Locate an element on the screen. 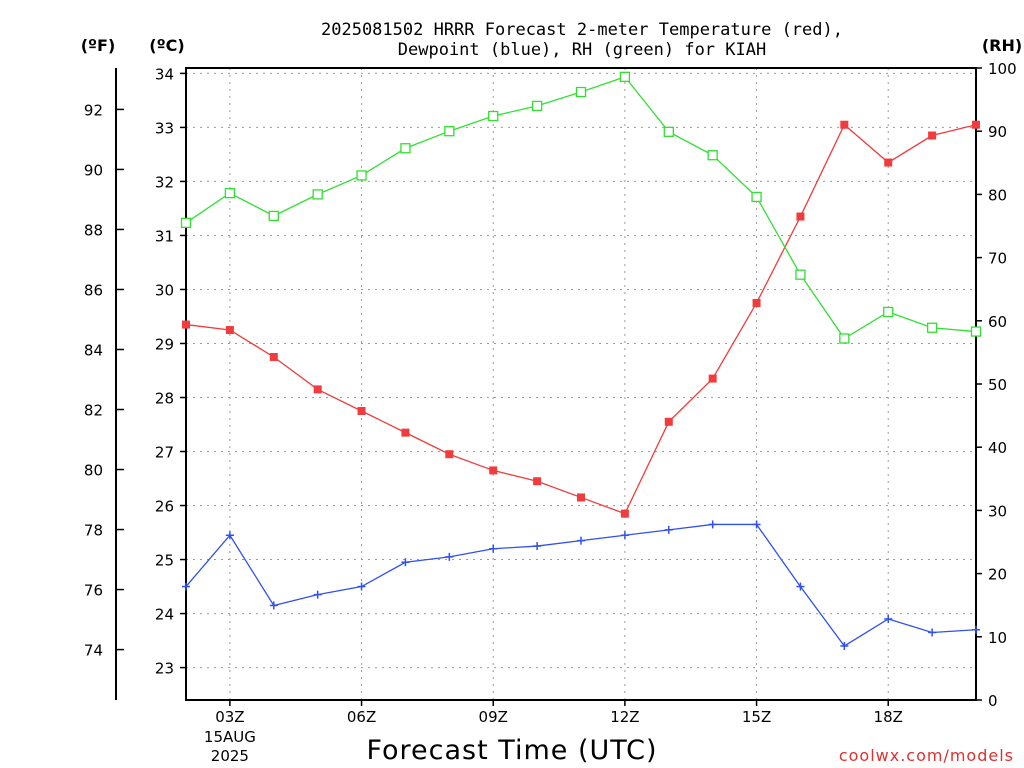 The image size is (1024, 768). x-tick-label: 06Z is located at coordinates (361, 717).